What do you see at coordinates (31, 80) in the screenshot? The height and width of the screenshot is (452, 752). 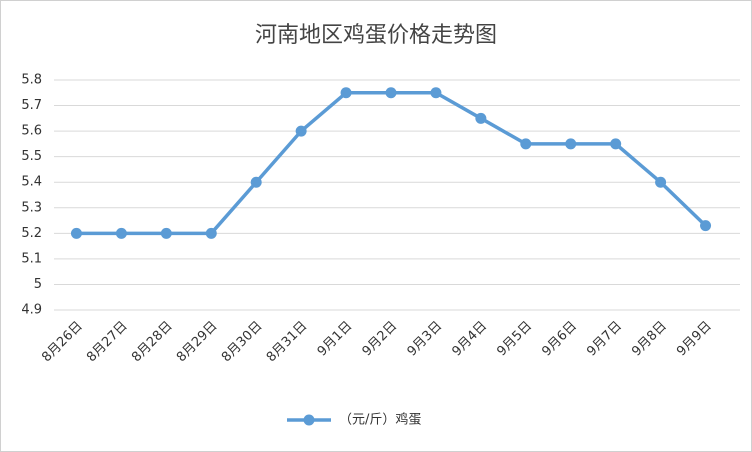 I see `y-tick-label: 5.8` at bounding box center [31, 80].